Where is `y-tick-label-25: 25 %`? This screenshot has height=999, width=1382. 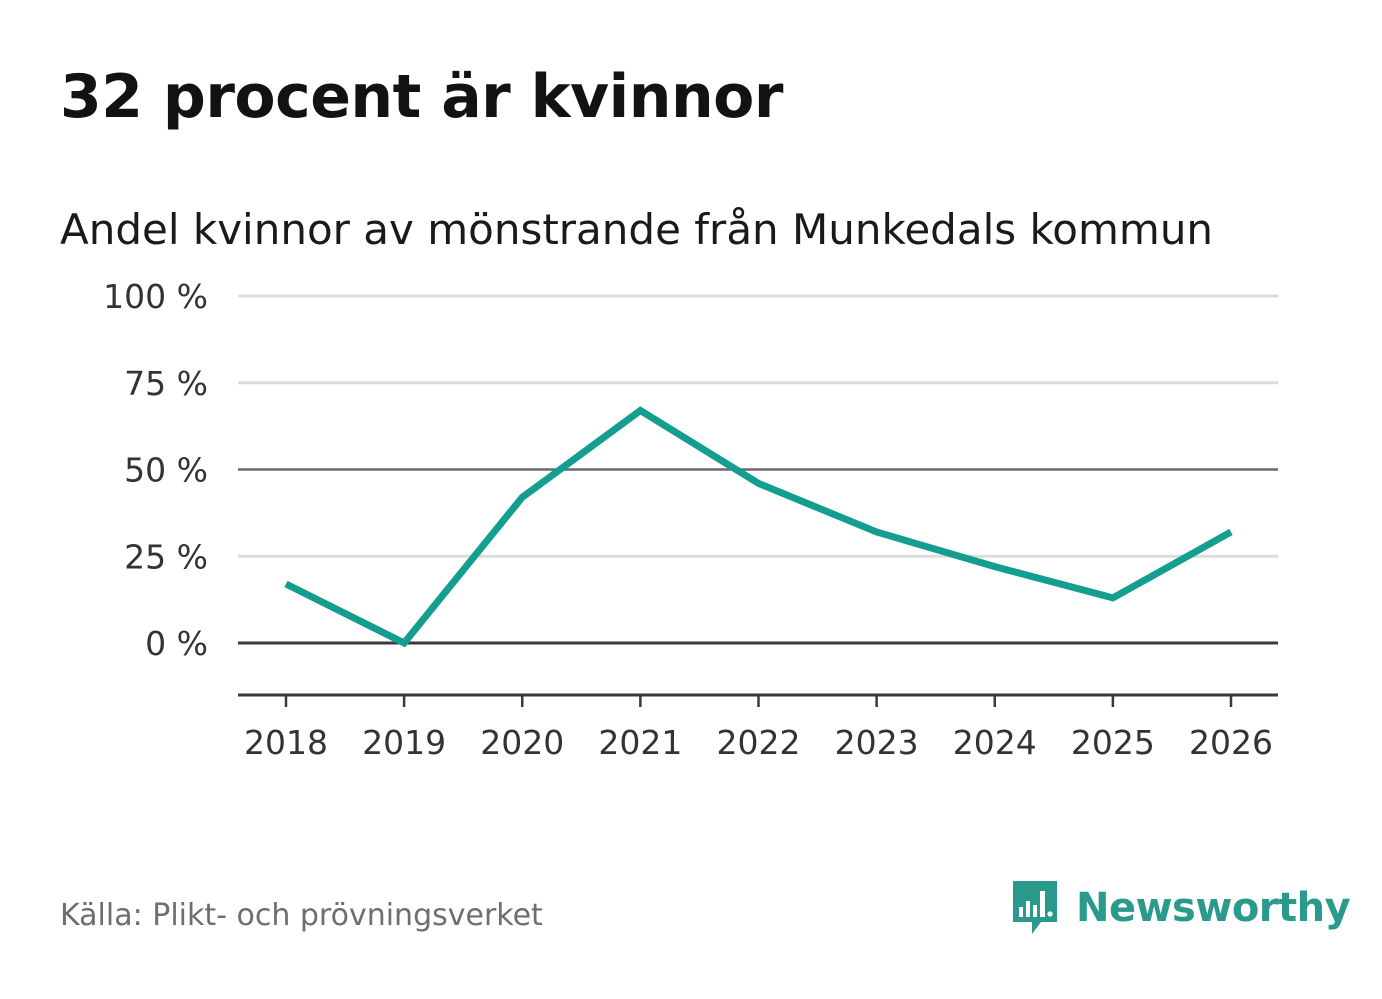 y-tick-label-25: 25 % is located at coordinates (166, 556).